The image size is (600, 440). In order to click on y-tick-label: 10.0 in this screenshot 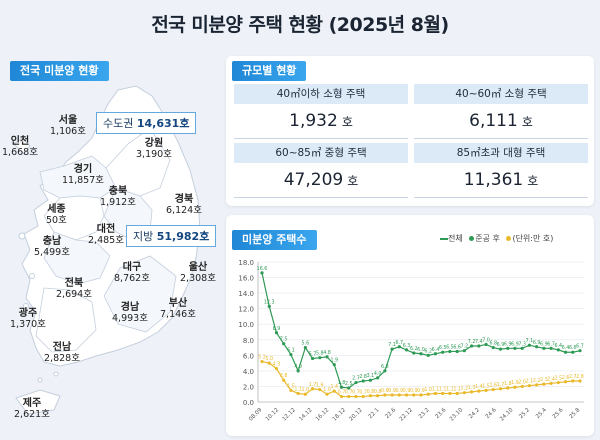, I will do `click(246, 325)`.